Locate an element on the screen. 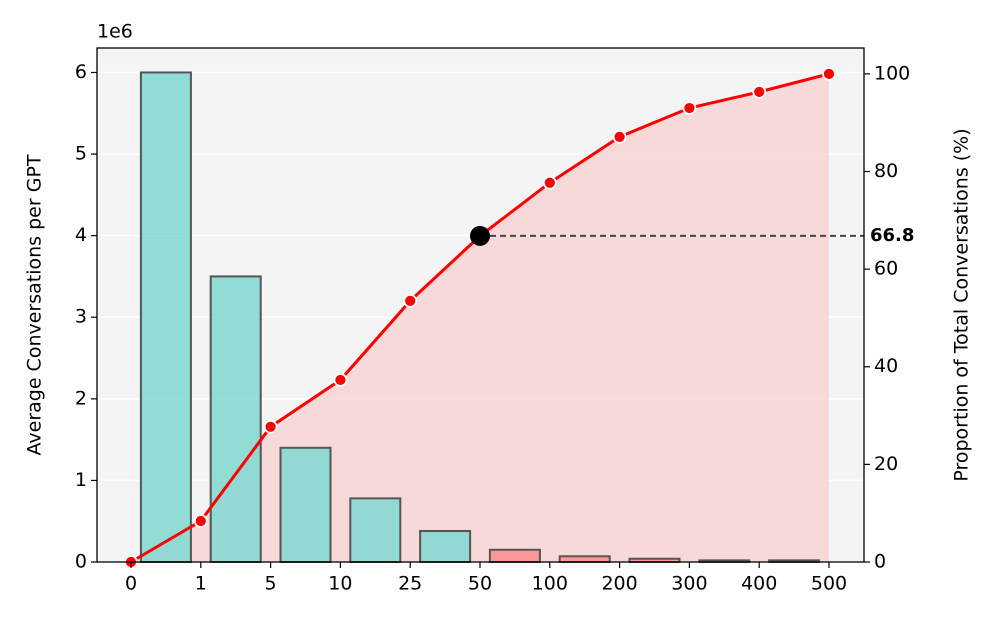 This screenshot has width=997, height=630. highlight-marker is located at coordinates (480, 235).